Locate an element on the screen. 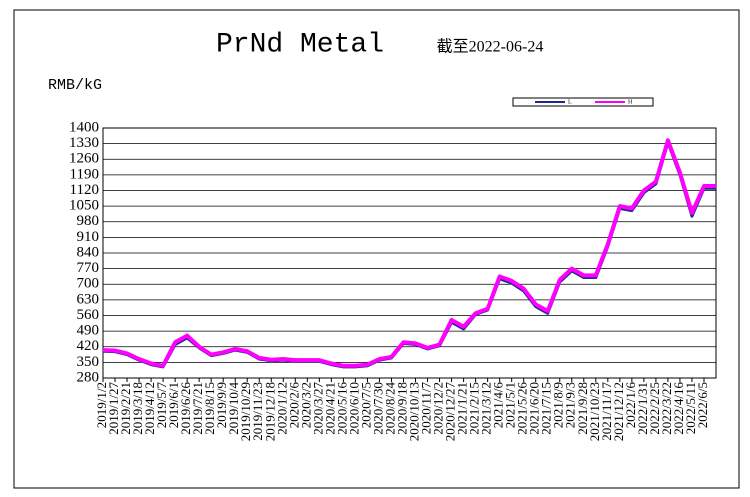 The width and height of the screenshot is (750, 497). x-tick-label: 2020/6/10 is located at coordinates (353, 408).